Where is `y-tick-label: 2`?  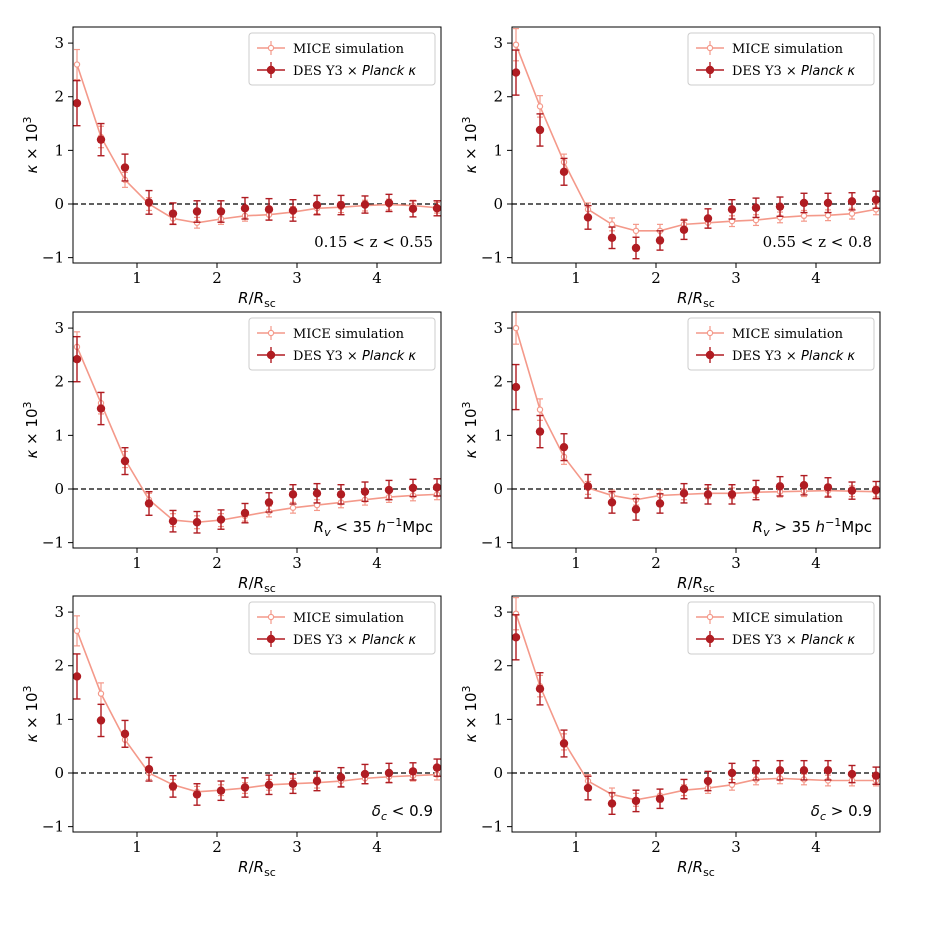
y-tick-label: 2 is located at coordinates (59, 382).